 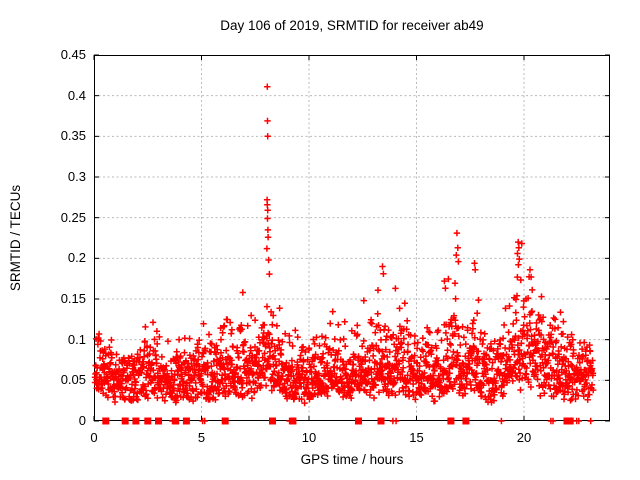 I want to click on y-tick-label: 0.45, so click(x=73, y=54).